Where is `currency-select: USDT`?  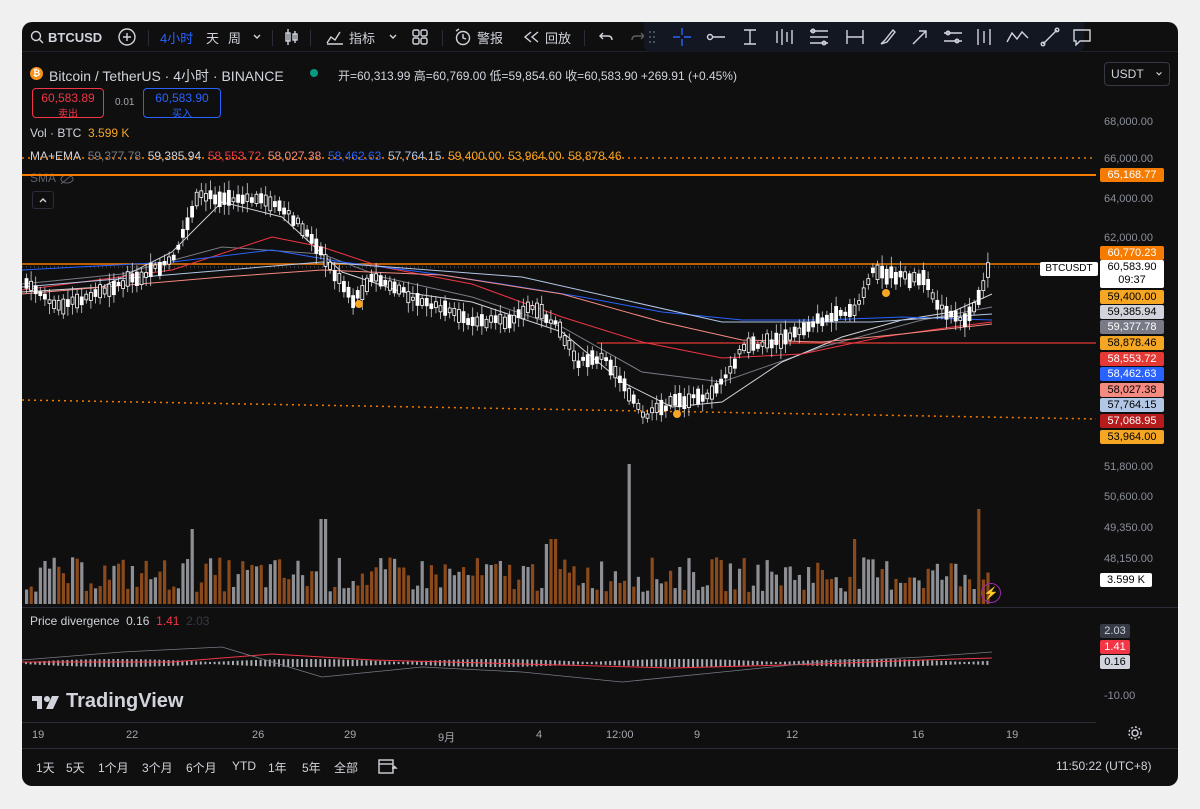
currency-select: USDT is located at coordinates (1137, 74).